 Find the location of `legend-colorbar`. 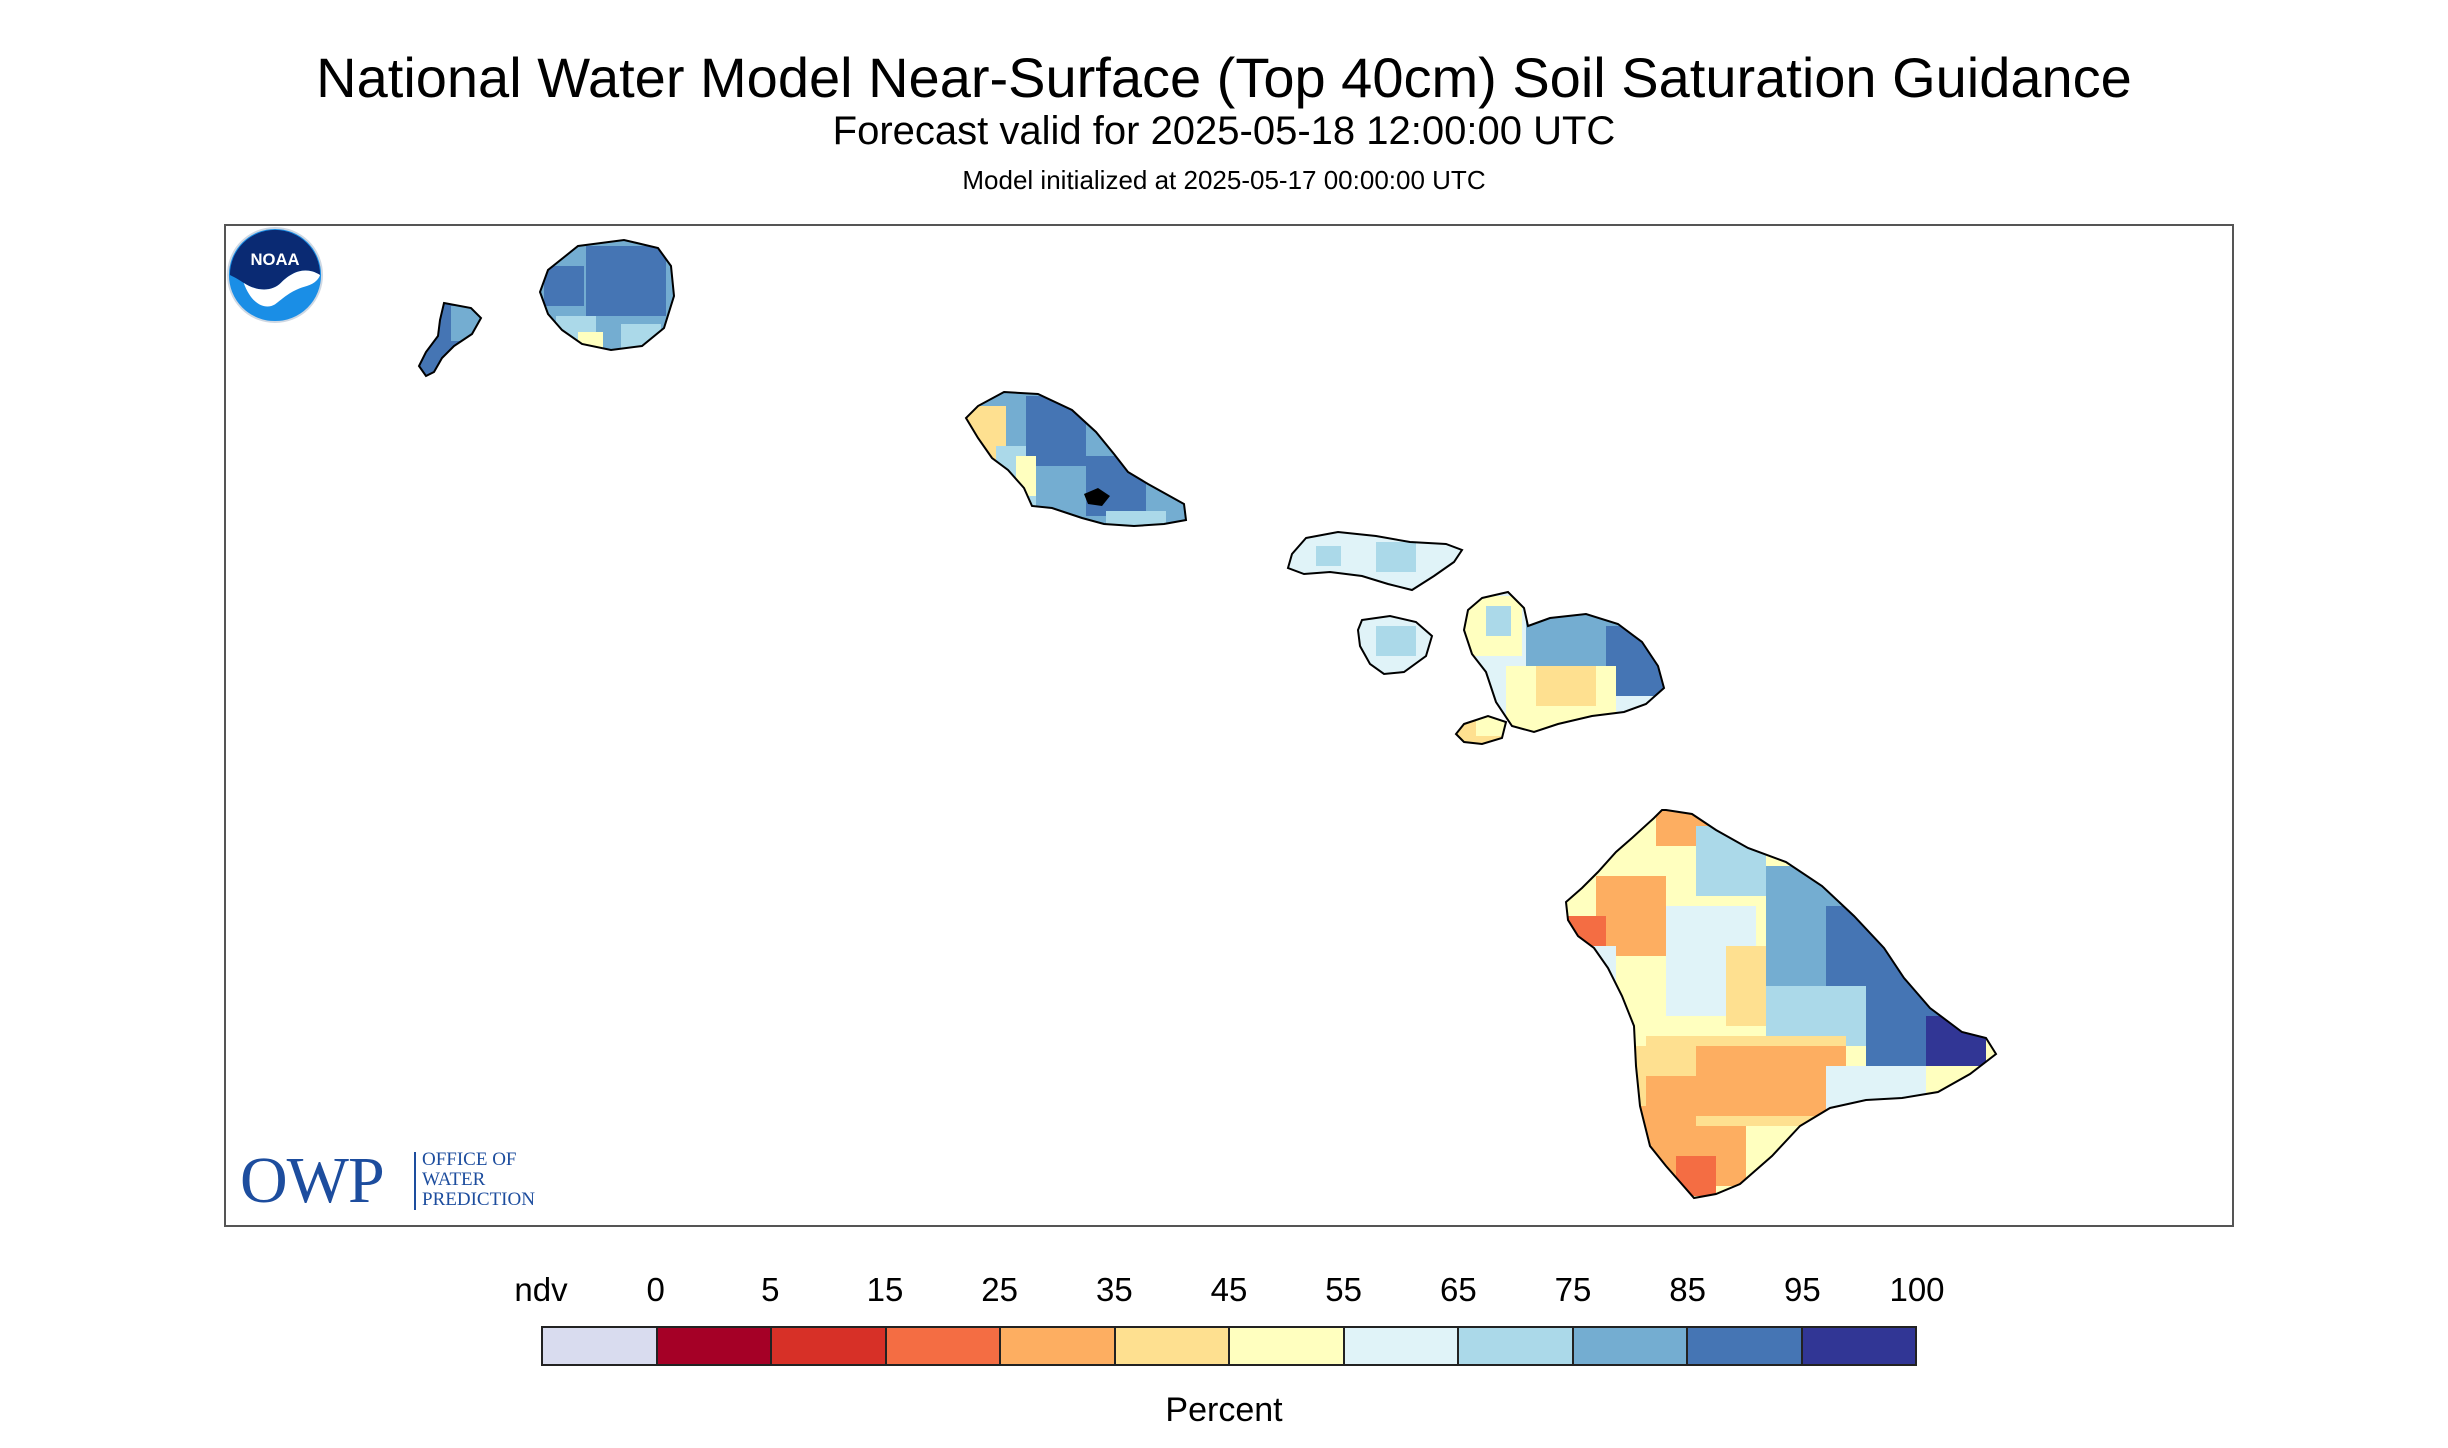

legend-colorbar is located at coordinates (1229, 1346).